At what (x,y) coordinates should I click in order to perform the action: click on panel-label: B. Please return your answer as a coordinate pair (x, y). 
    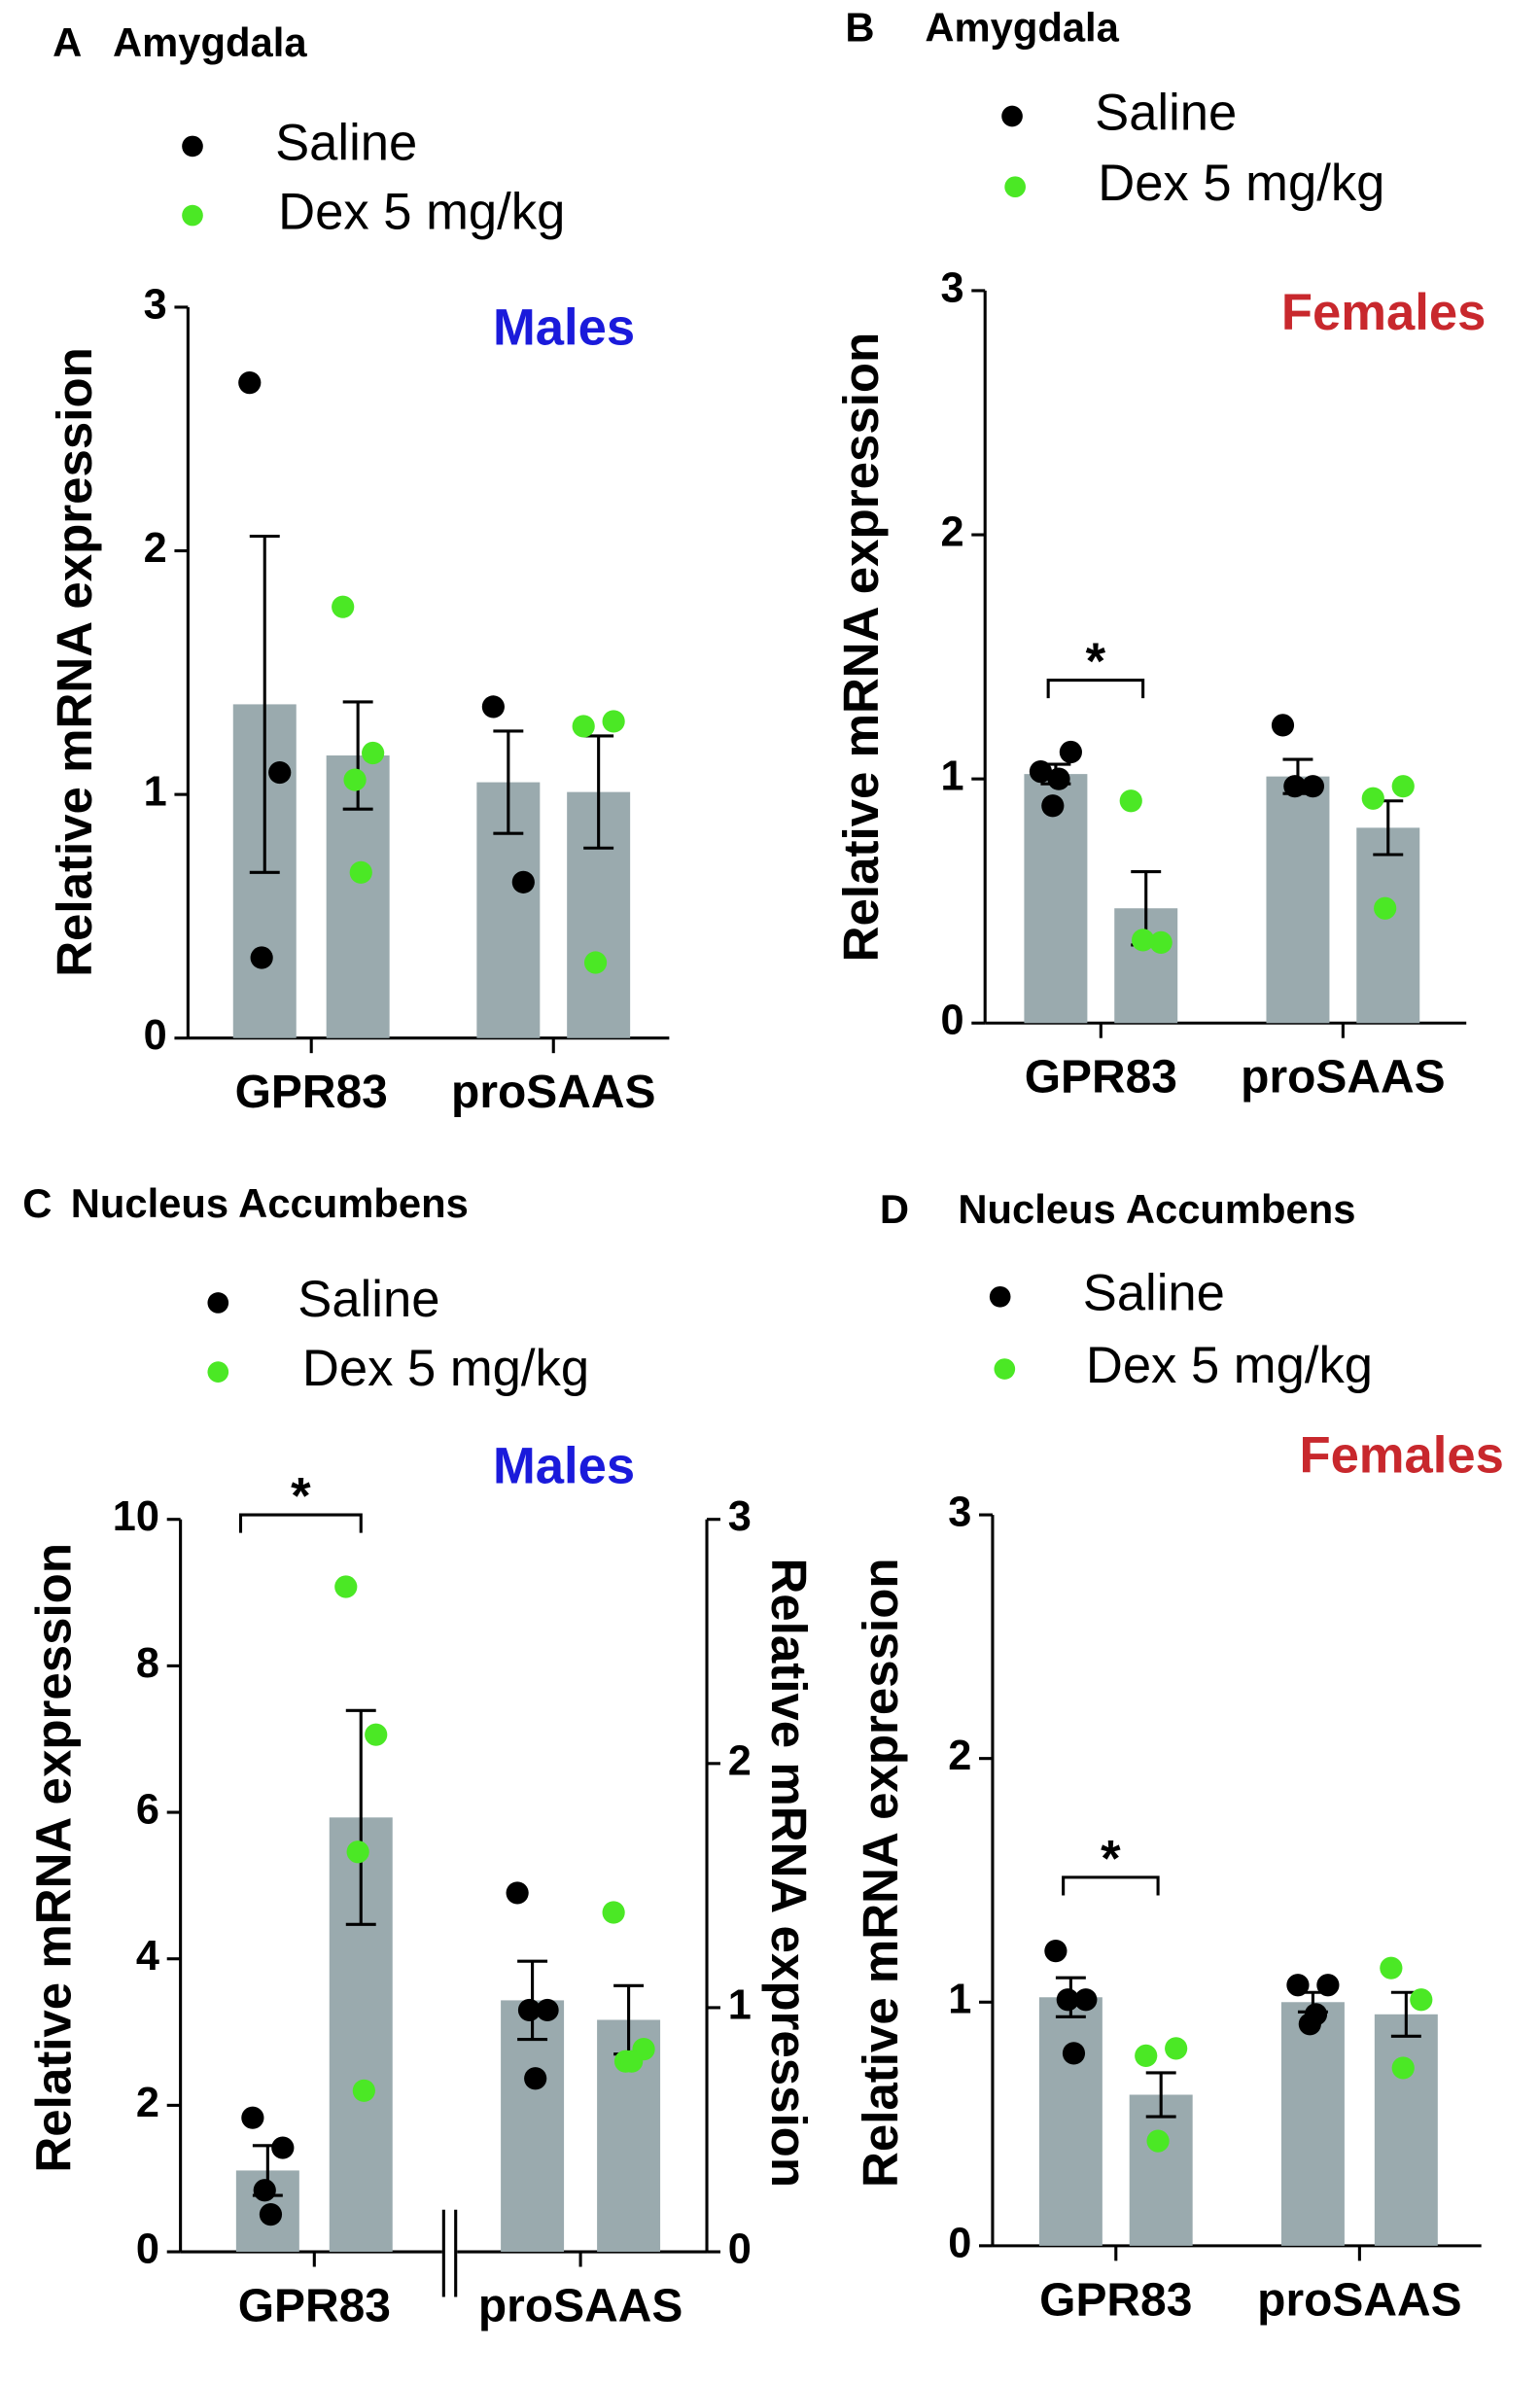
    Looking at the image, I should click on (859, 27).